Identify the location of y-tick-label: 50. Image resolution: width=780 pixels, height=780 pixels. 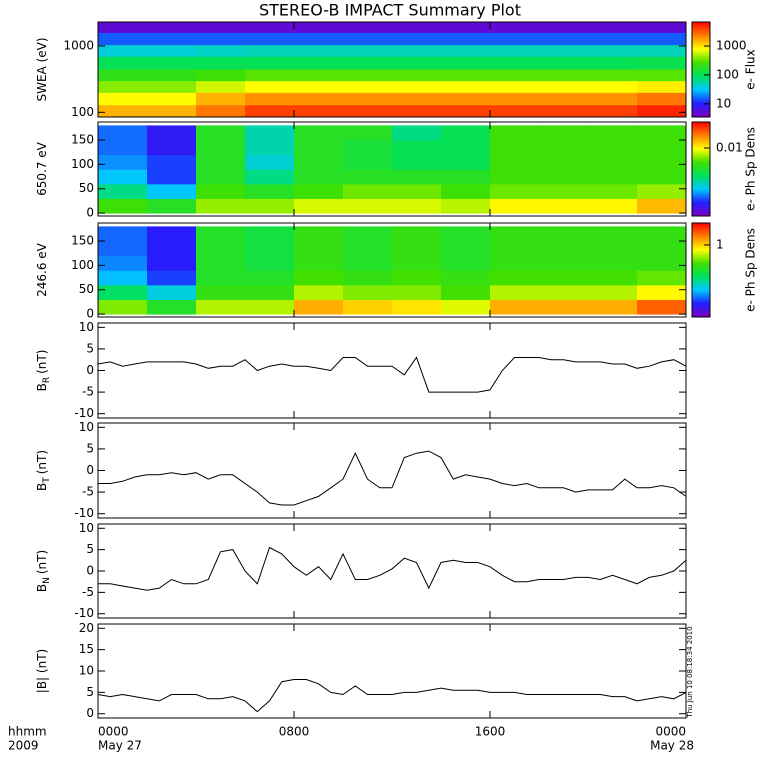
(86, 188).